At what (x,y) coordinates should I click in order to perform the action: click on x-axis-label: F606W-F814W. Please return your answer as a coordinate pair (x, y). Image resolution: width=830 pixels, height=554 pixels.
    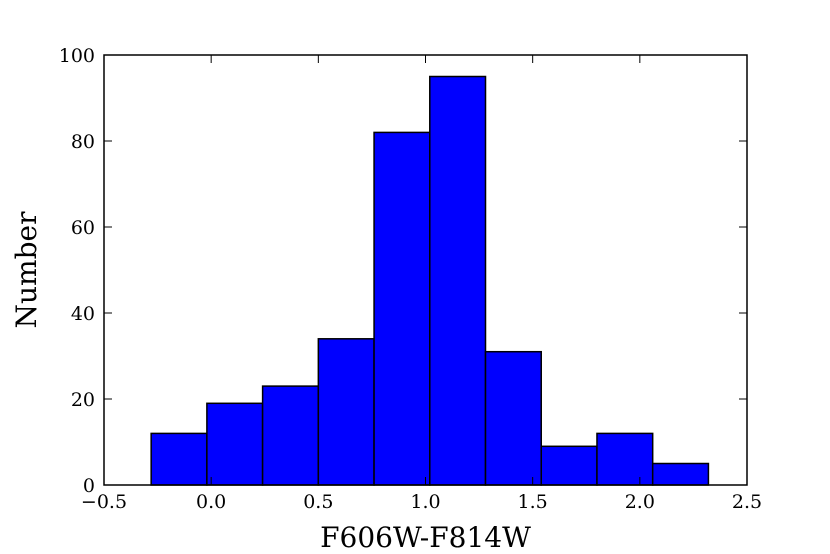
    Looking at the image, I should click on (425, 537).